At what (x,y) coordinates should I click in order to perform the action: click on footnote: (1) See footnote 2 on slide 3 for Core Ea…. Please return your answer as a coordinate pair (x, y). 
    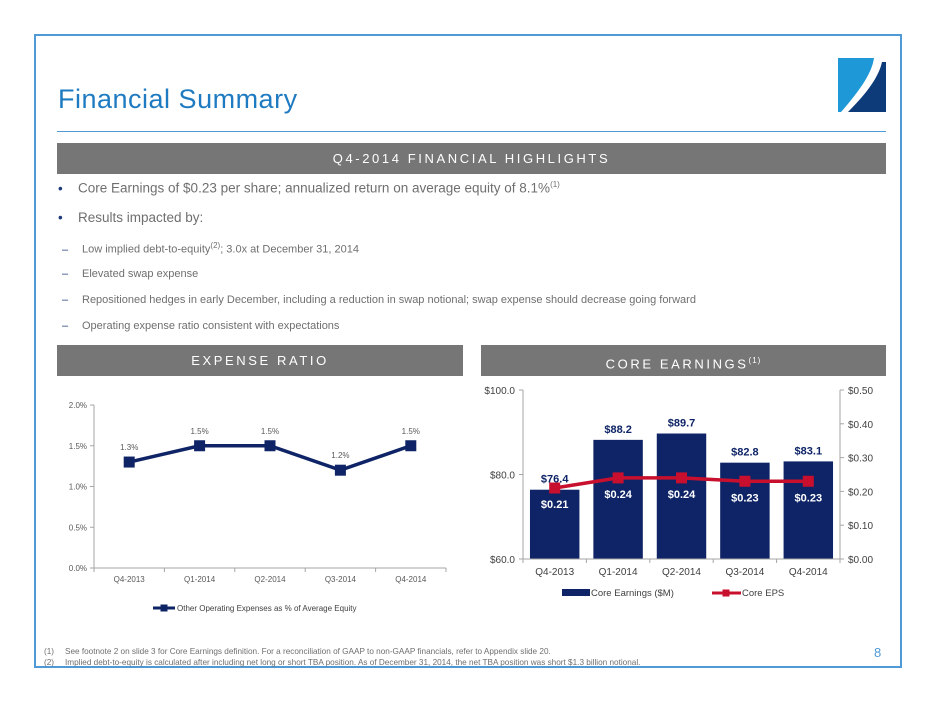
    Looking at the image, I should click on (297, 651).